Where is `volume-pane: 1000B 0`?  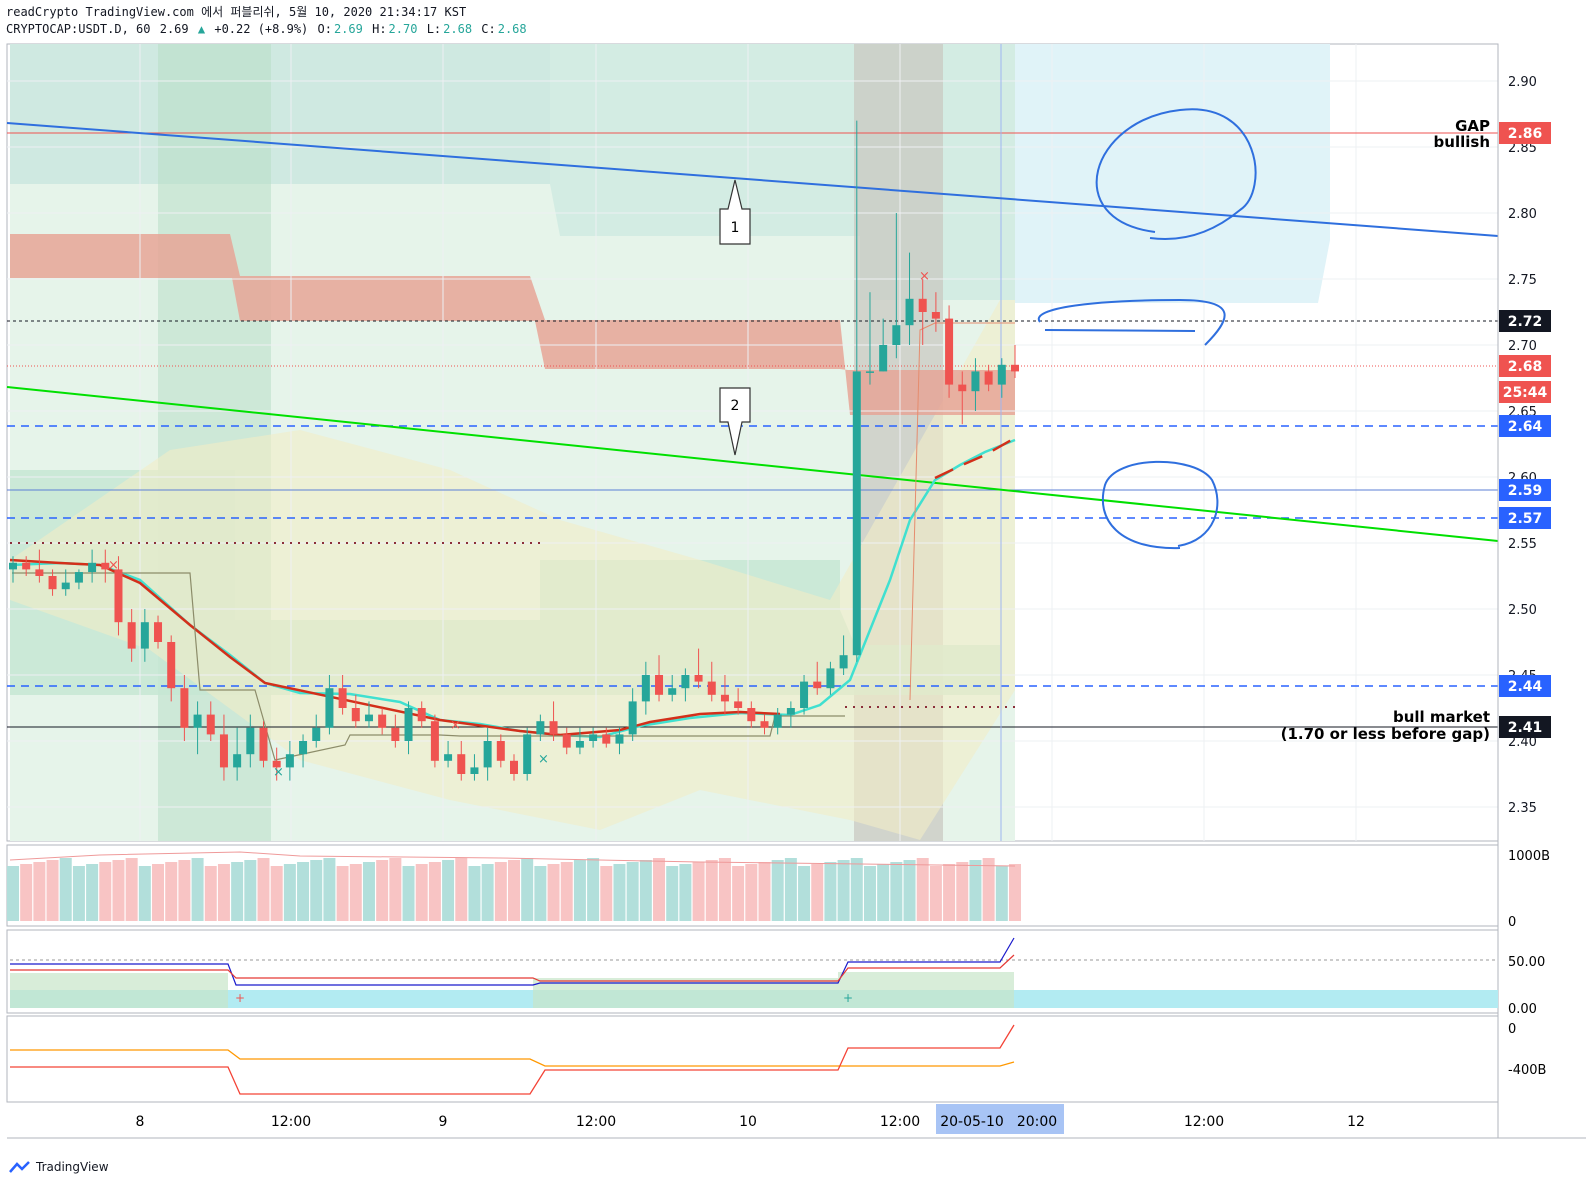
volume-pane: 1000B 0 is located at coordinates (778, 887).